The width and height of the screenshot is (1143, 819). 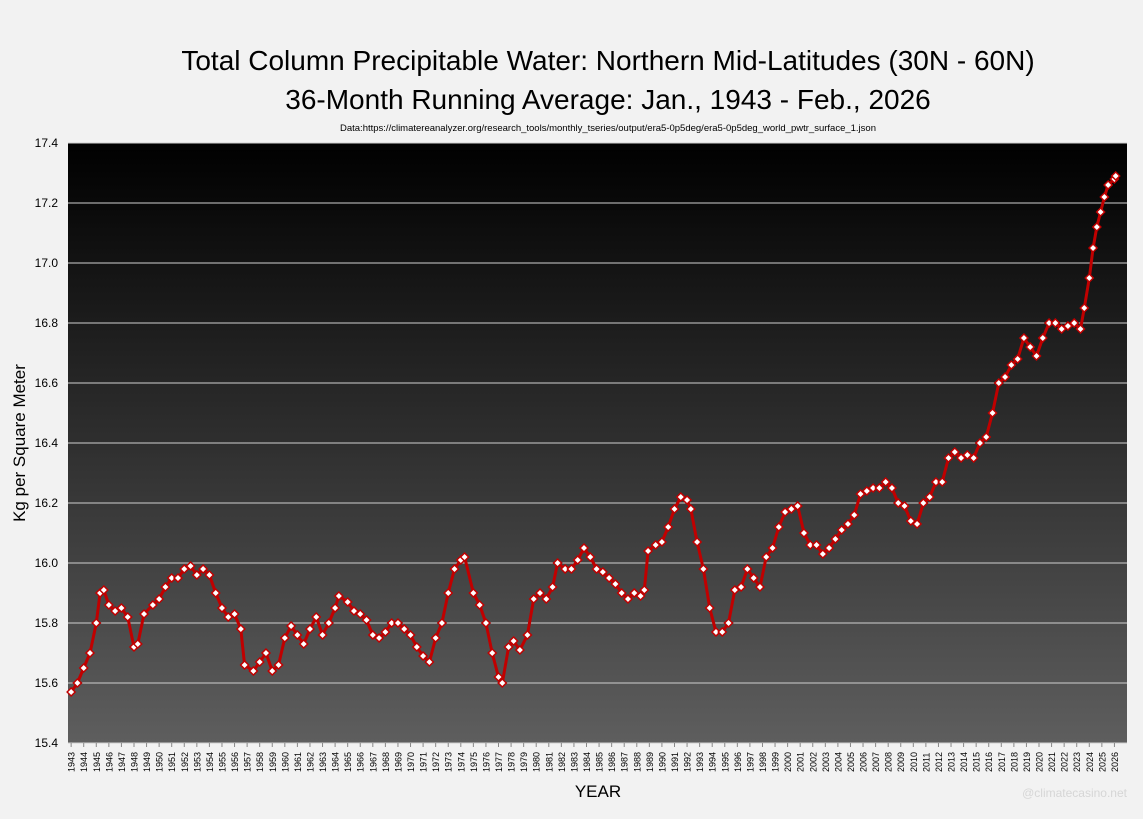 I want to click on x-tick-label: 2017, so click(x=1002, y=762).